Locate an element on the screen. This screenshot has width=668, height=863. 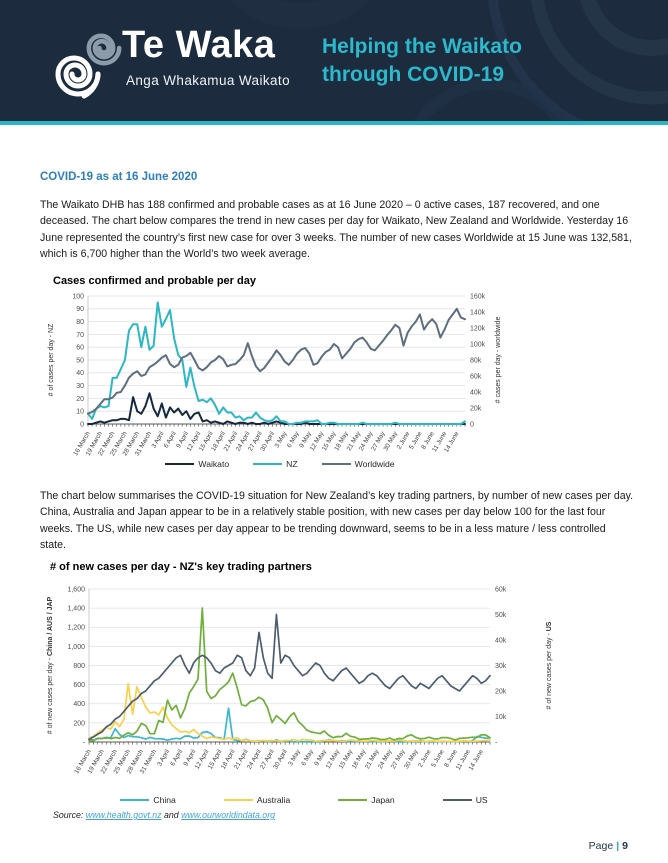
series-japan is located at coordinates (289, 674).